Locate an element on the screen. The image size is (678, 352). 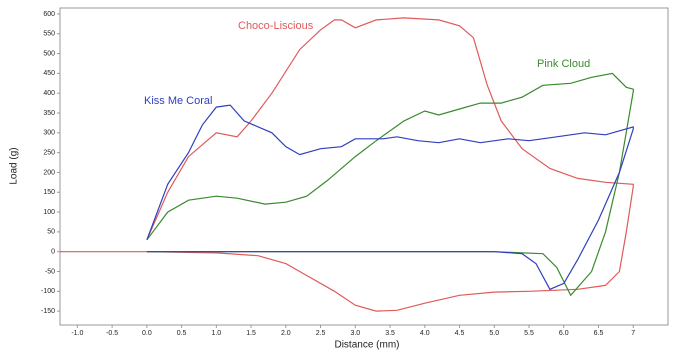
x-tick-label: 7 is located at coordinates (633, 333).